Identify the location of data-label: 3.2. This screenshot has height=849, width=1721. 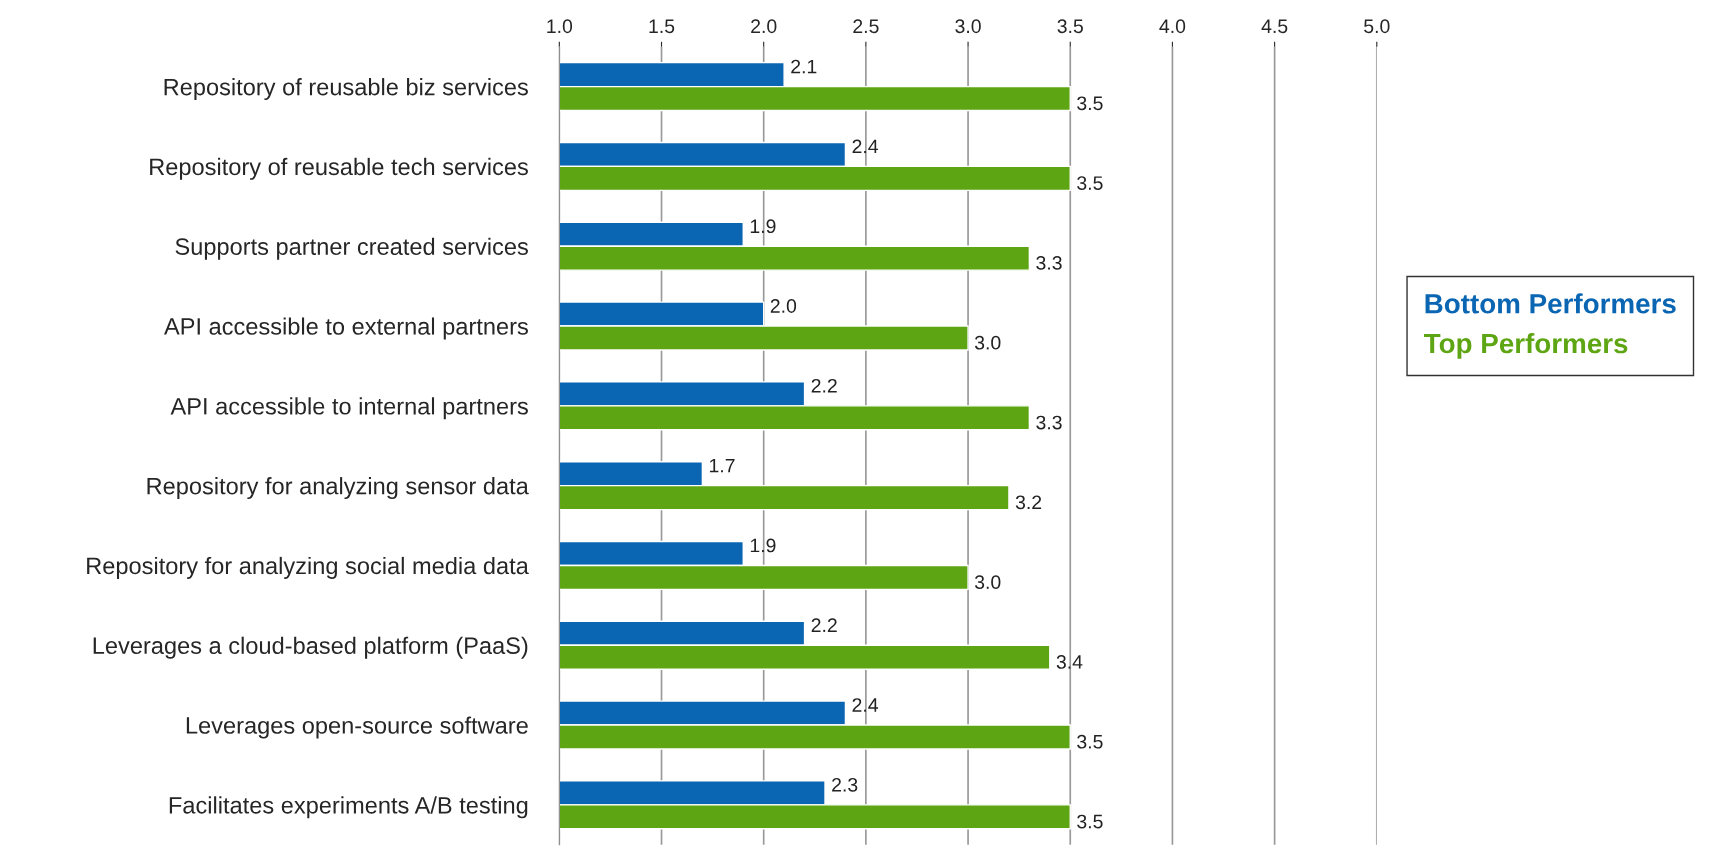
(1028, 502).